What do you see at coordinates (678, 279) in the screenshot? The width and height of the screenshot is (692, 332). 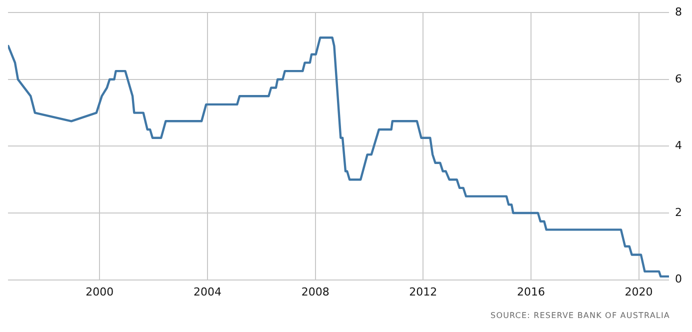 I see `y-tick-label: 0` at bounding box center [678, 279].